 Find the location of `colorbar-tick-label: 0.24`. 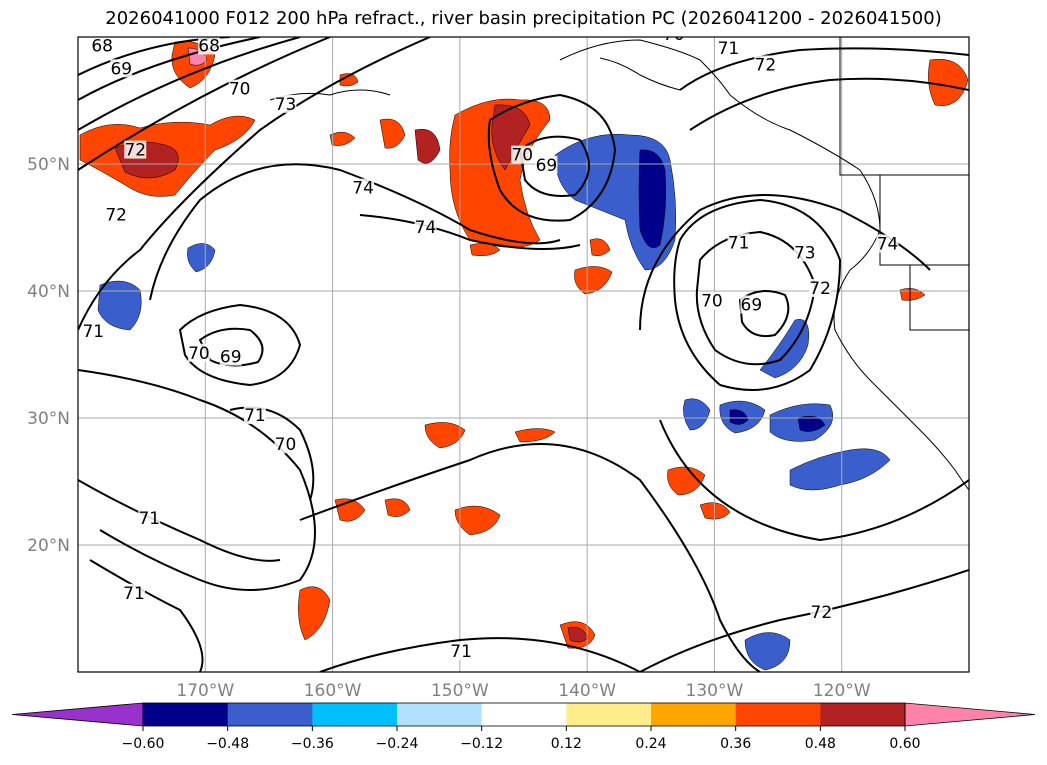

colorbar-tick-label: 0.24 is located at coordinates (650, 744).